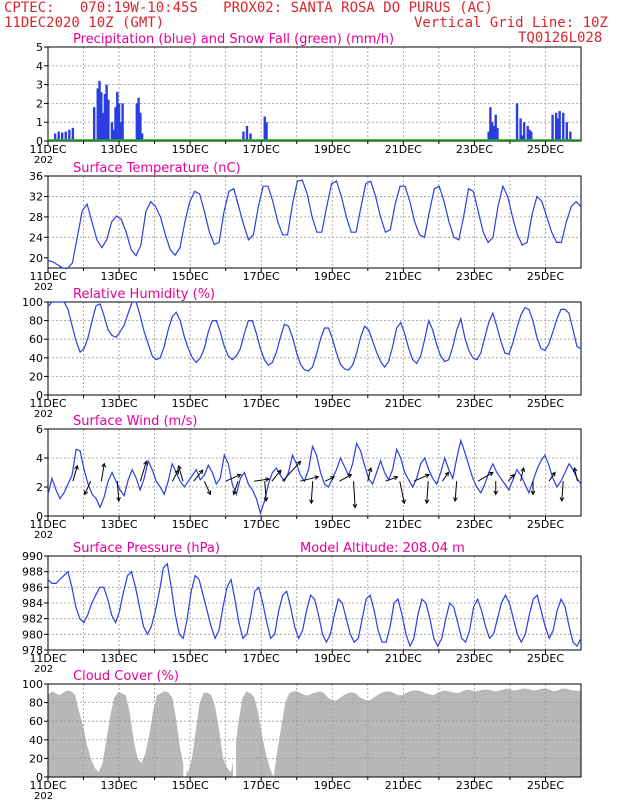 The height and width of the screenshot is (800, 618). I want to click on panel-title-rh: Relative Humidity (%), so click(144, 294).